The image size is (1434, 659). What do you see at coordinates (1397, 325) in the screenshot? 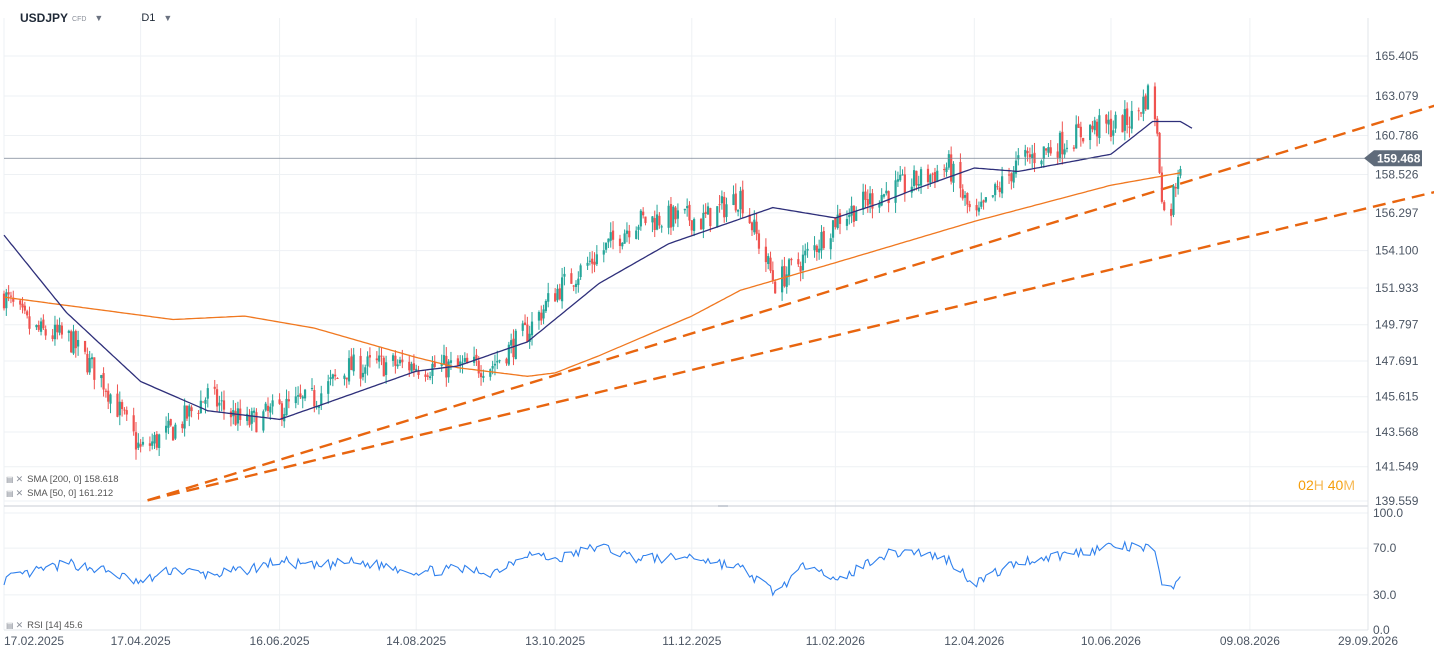
I see `price-tick-label: 149.797` at bounding box center [1397, 325].